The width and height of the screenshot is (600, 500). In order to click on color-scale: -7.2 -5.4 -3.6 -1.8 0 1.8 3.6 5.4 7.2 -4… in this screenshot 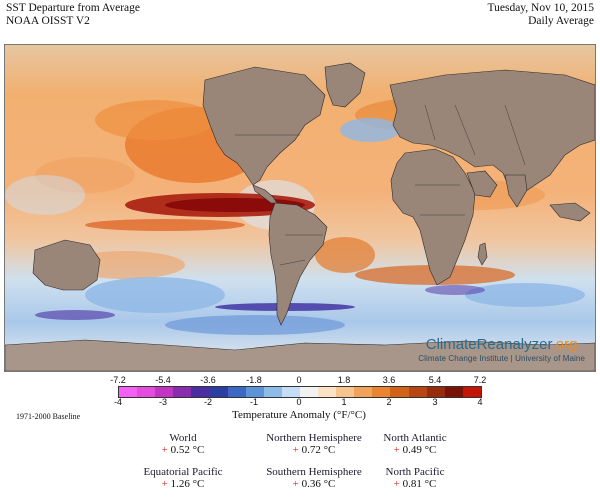, I will do `click(300, 397)`.